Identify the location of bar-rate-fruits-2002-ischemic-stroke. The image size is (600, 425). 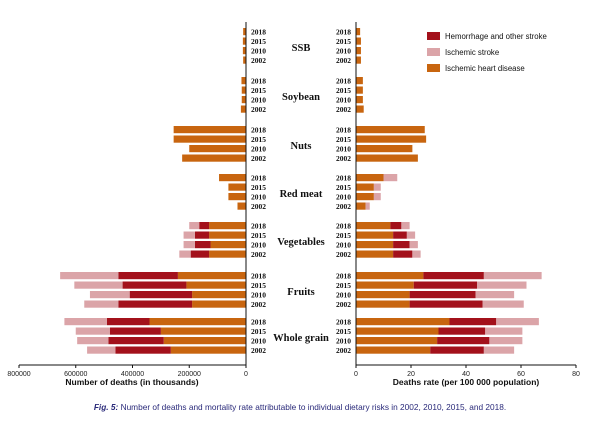
(503, 304).